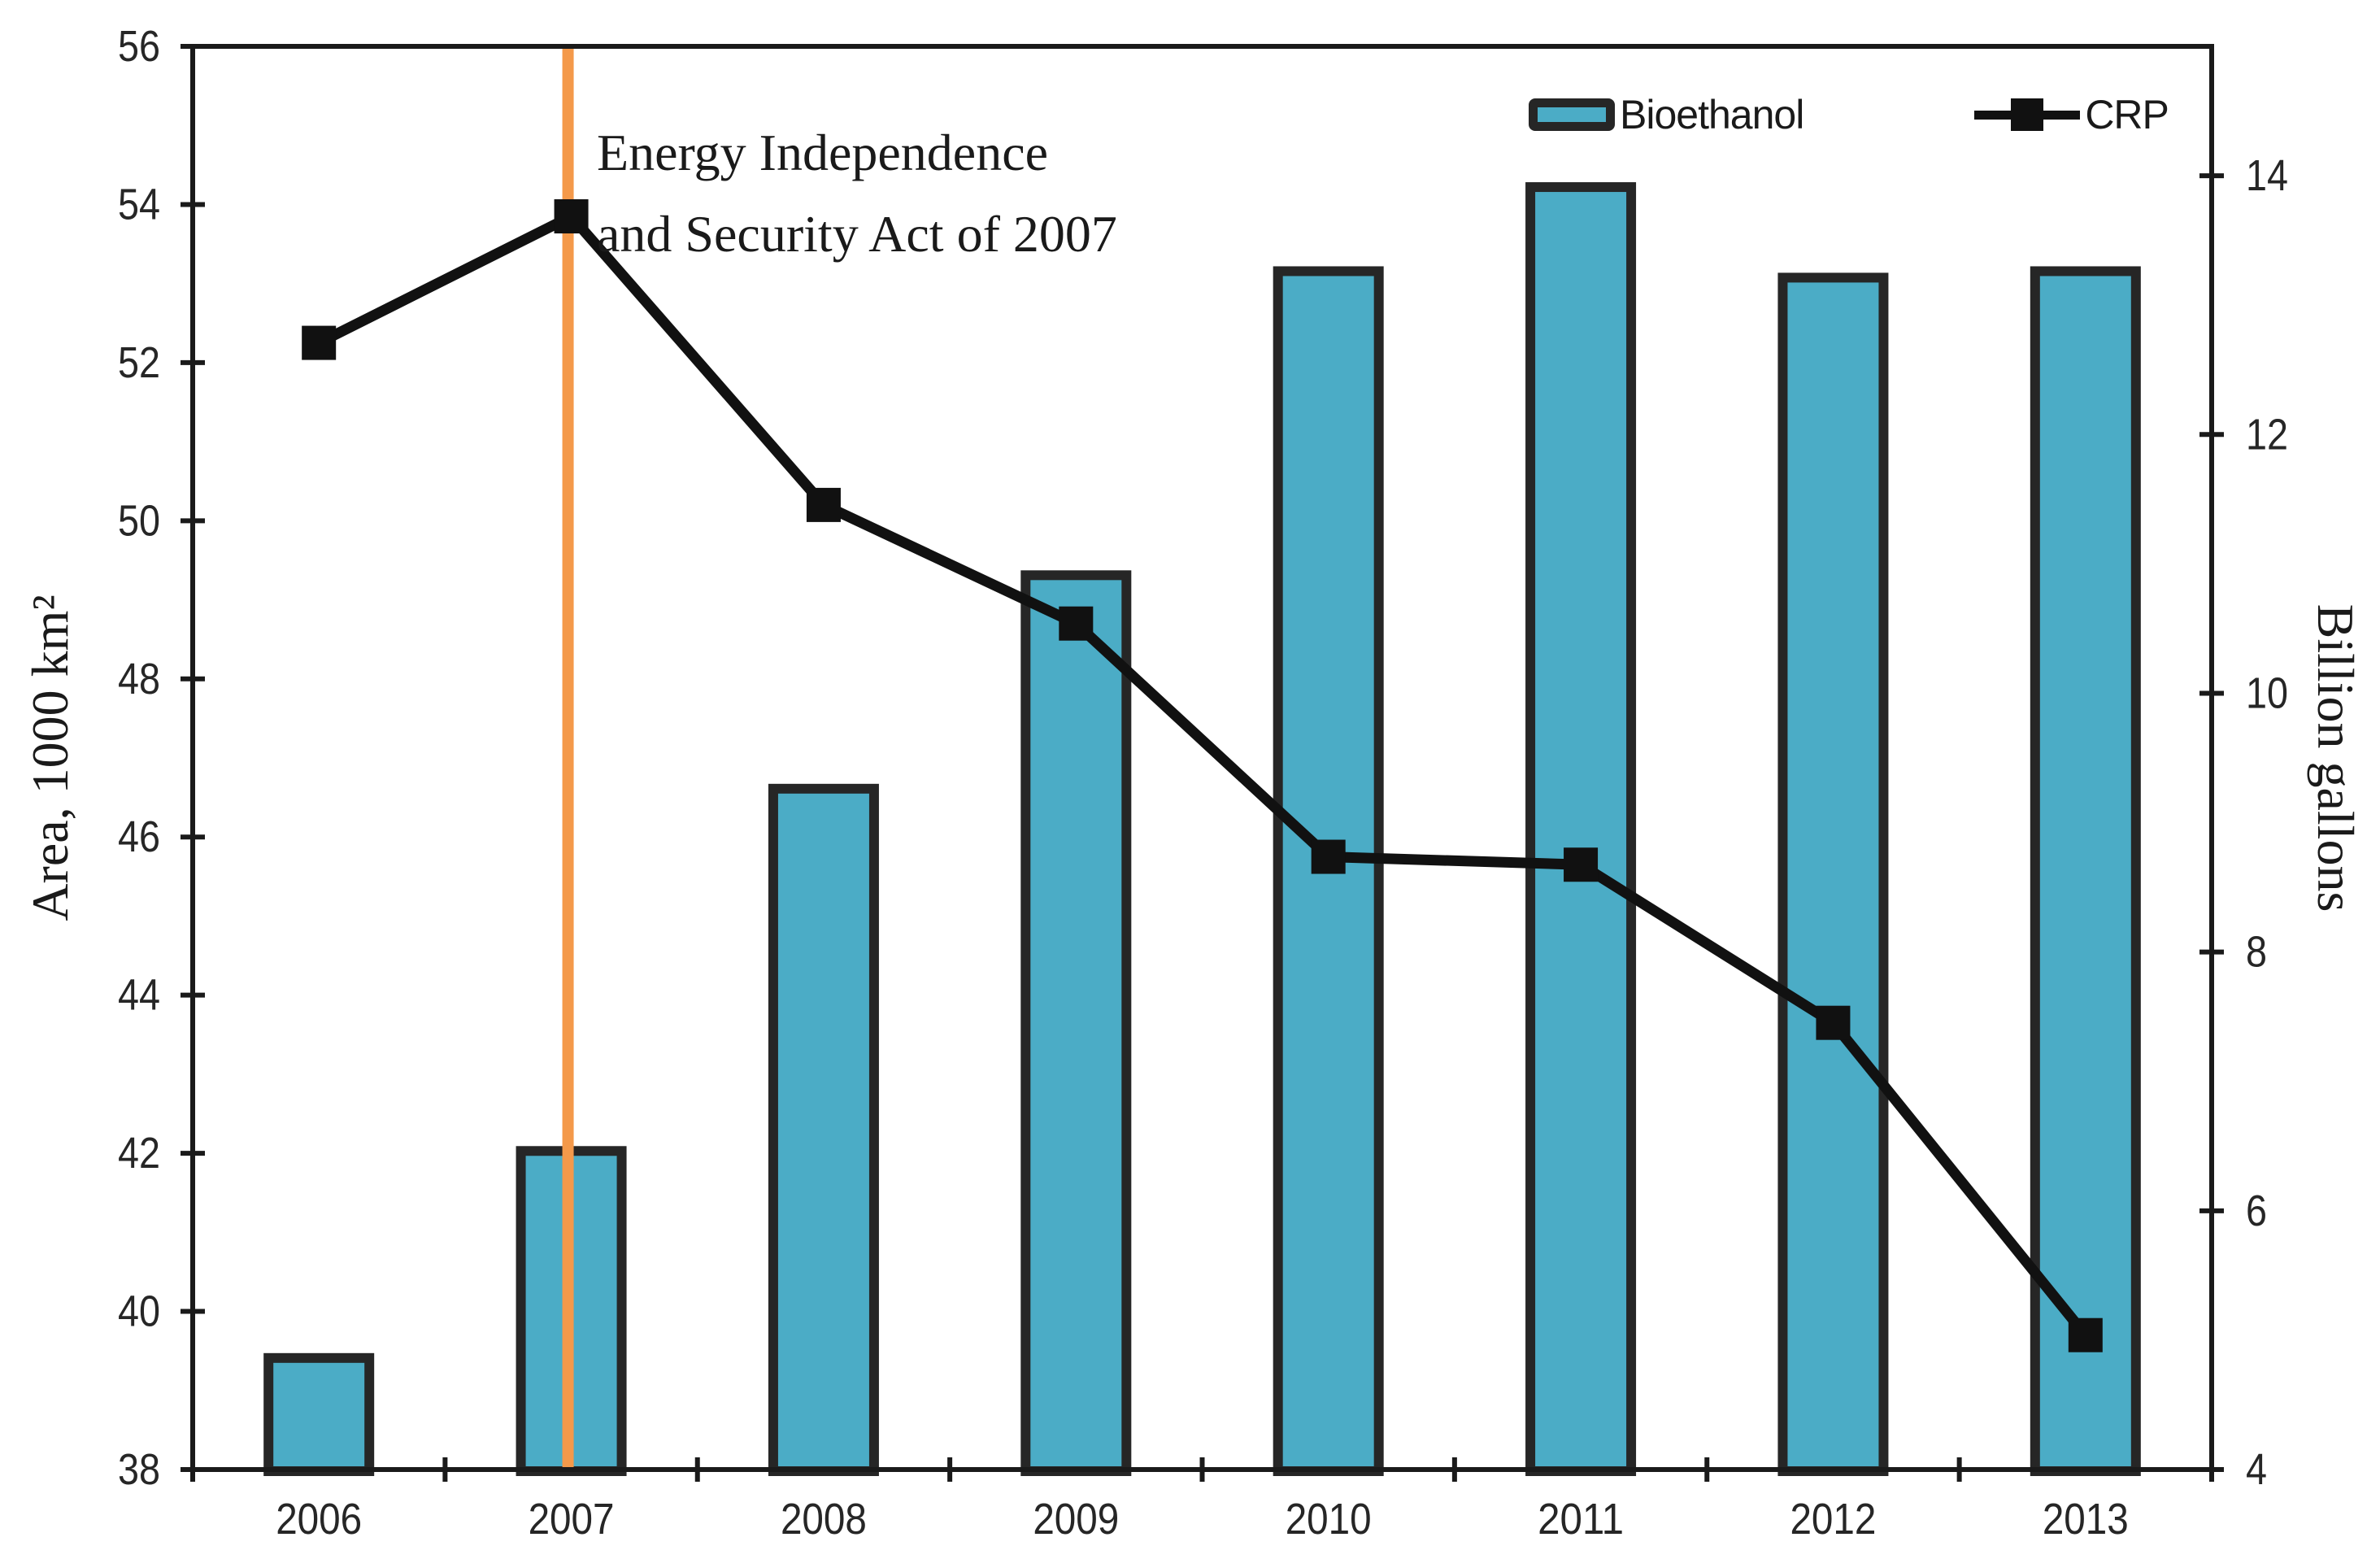 The image size is (2380, 1559). What do you see at coordinates (1834, 1022) in the screenshot?
I see `crp-marker-2012` at bounding box center [1834, 1022].